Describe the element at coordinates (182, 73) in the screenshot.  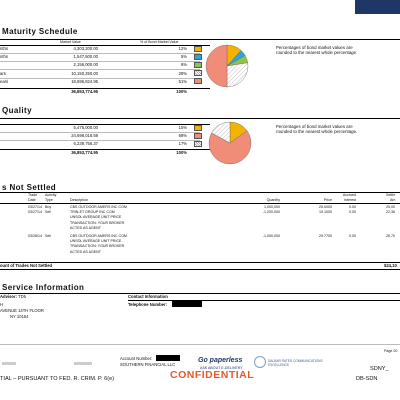
I see `maturity-row-pct: 28%` at that location.